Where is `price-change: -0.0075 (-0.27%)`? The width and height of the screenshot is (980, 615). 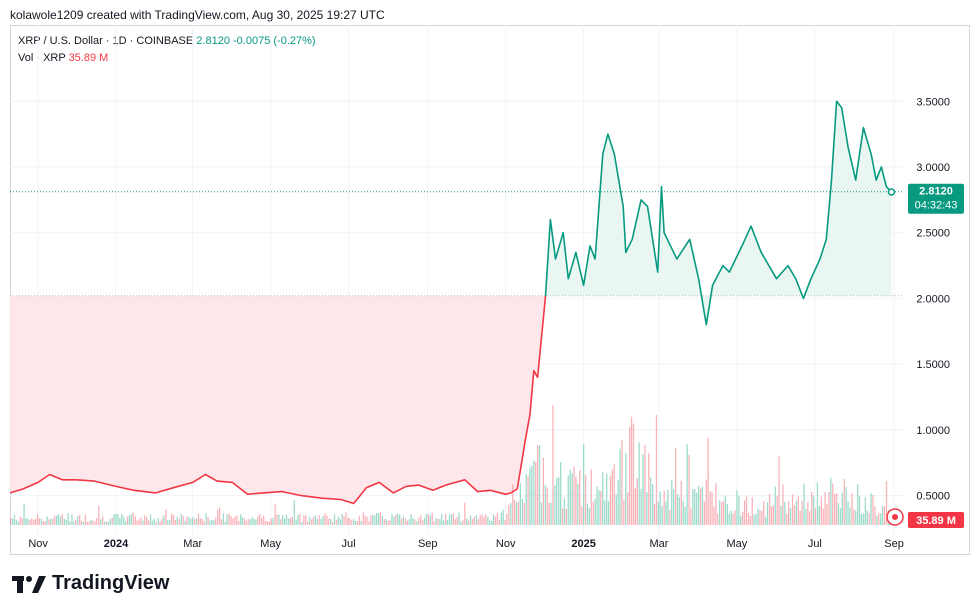 price-change: -0.0075 (-0.27%) is located at coordinates (274, 41).